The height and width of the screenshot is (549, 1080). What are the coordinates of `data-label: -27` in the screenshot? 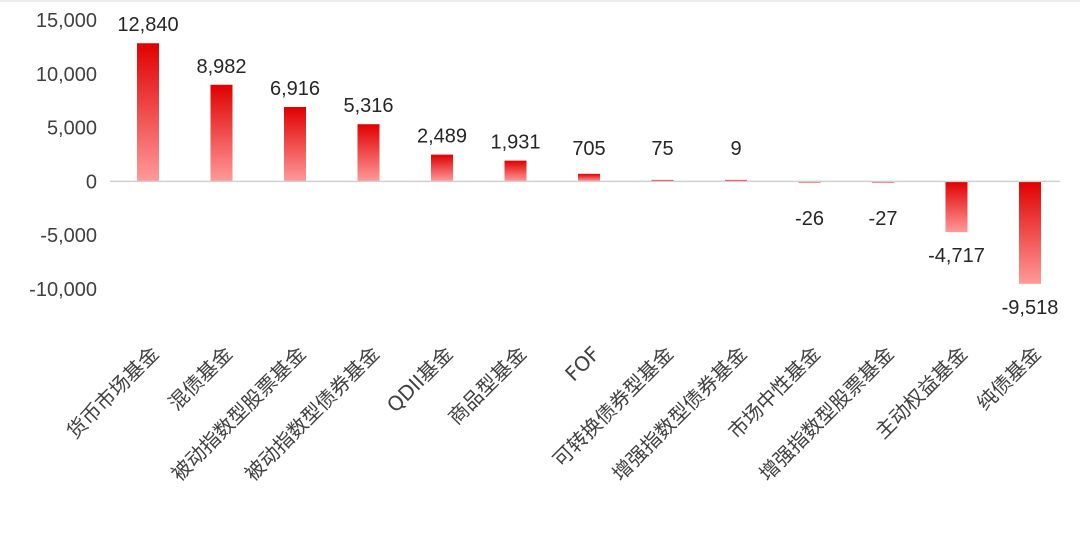 It's located at (883, 219).